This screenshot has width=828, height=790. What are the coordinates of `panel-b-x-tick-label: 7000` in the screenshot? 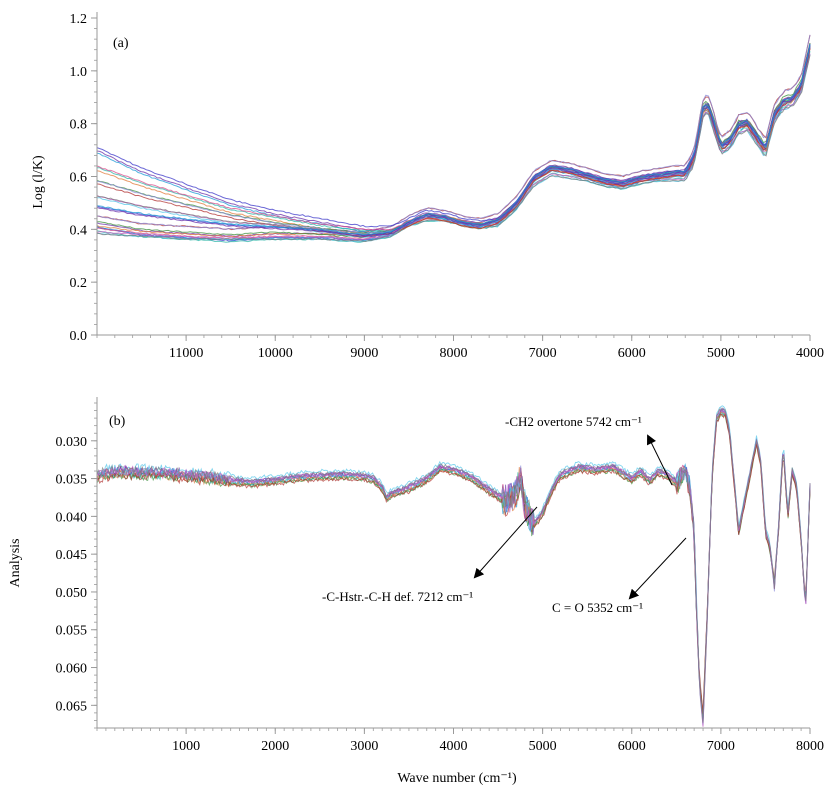 It's located at (721, 746).